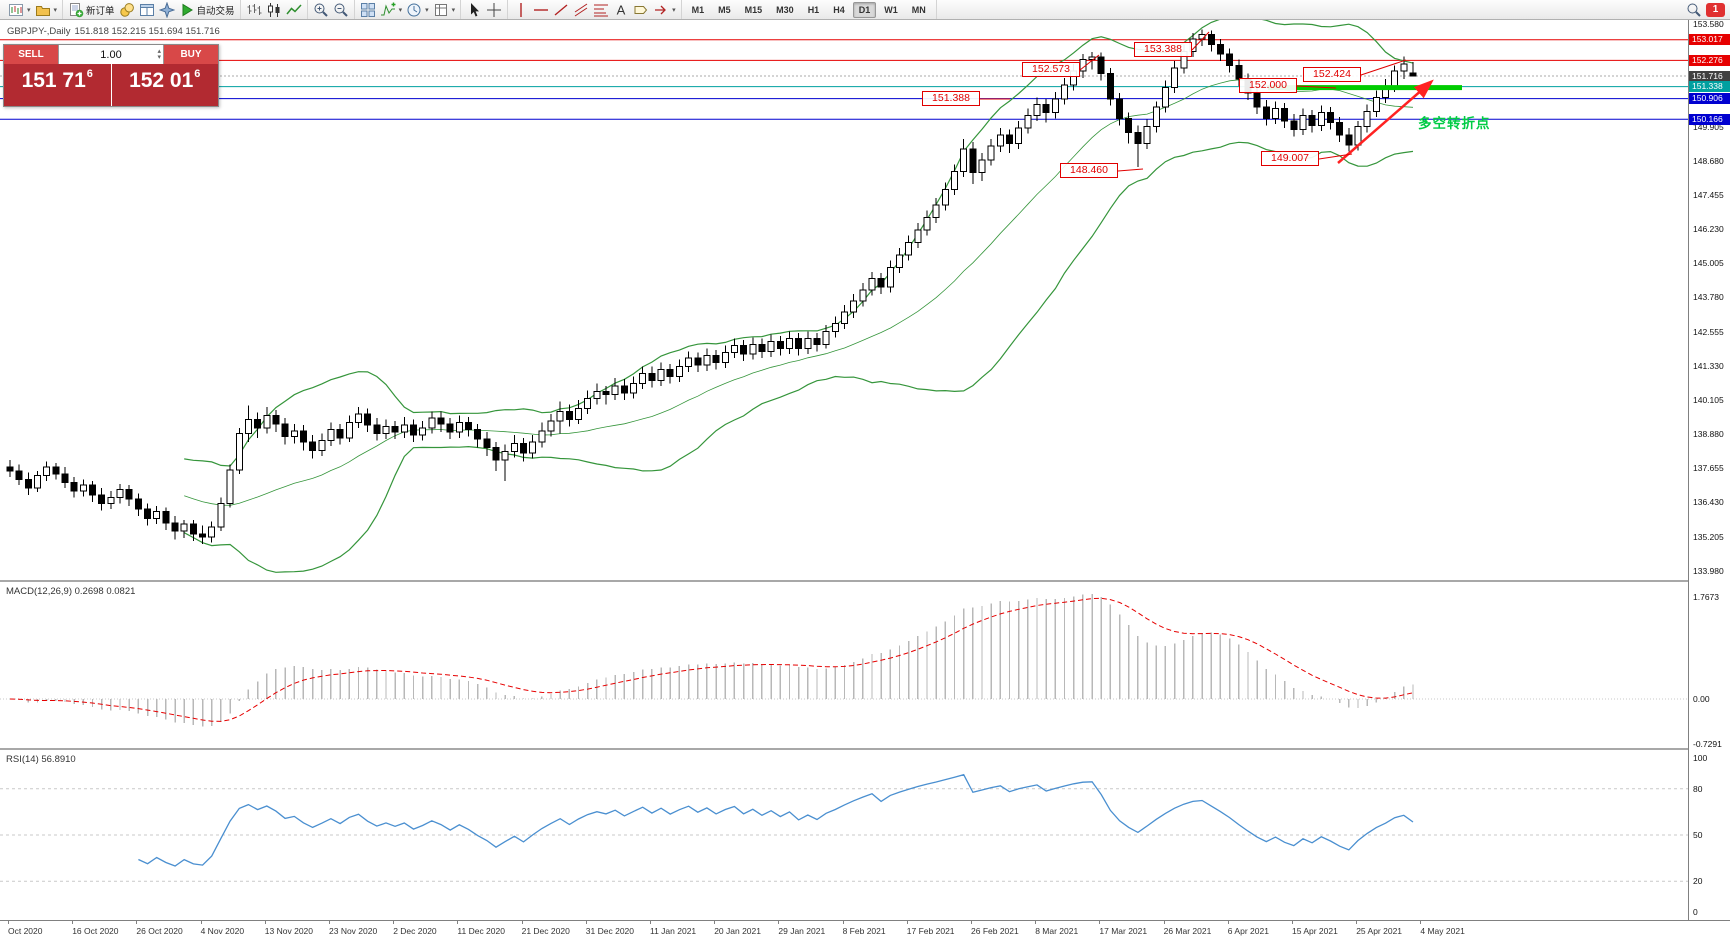  Describe the element at coordinates (737, 931) in the screenshot. I see `date-label: 20 Jan 2021` at that location.